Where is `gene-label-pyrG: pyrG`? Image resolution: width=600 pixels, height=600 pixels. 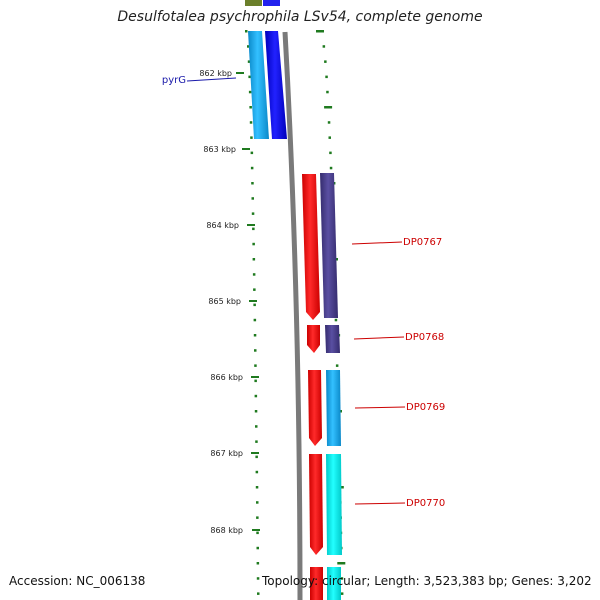
gene-label-pyrG: pyrG is located at coordinates (199, 80).